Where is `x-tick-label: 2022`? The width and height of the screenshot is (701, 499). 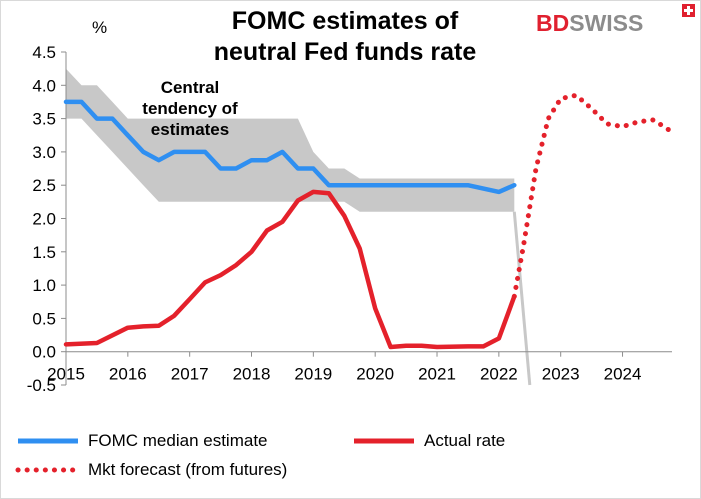
x-tick-label: 2022 is located at coordinates (499, 374).